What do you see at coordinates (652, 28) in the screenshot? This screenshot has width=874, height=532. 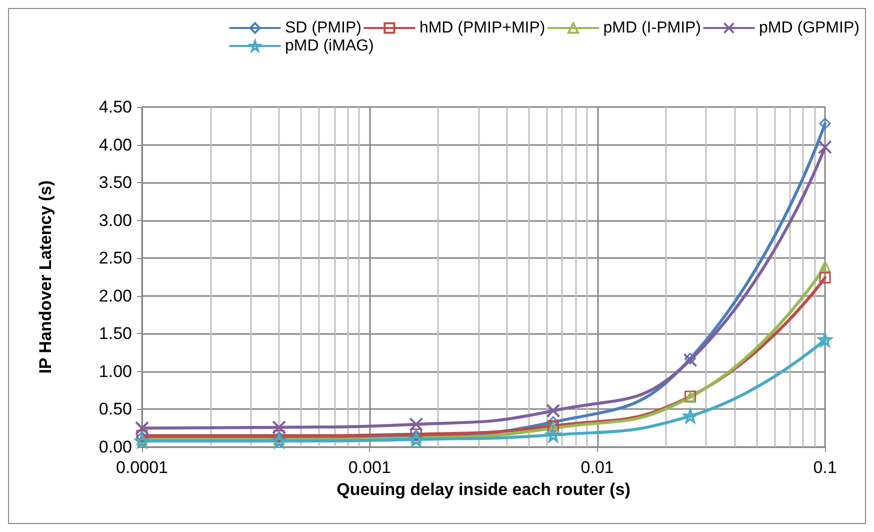 I see `legend-label: pMD (I-PMIP)` at bounding box center [652, 28].